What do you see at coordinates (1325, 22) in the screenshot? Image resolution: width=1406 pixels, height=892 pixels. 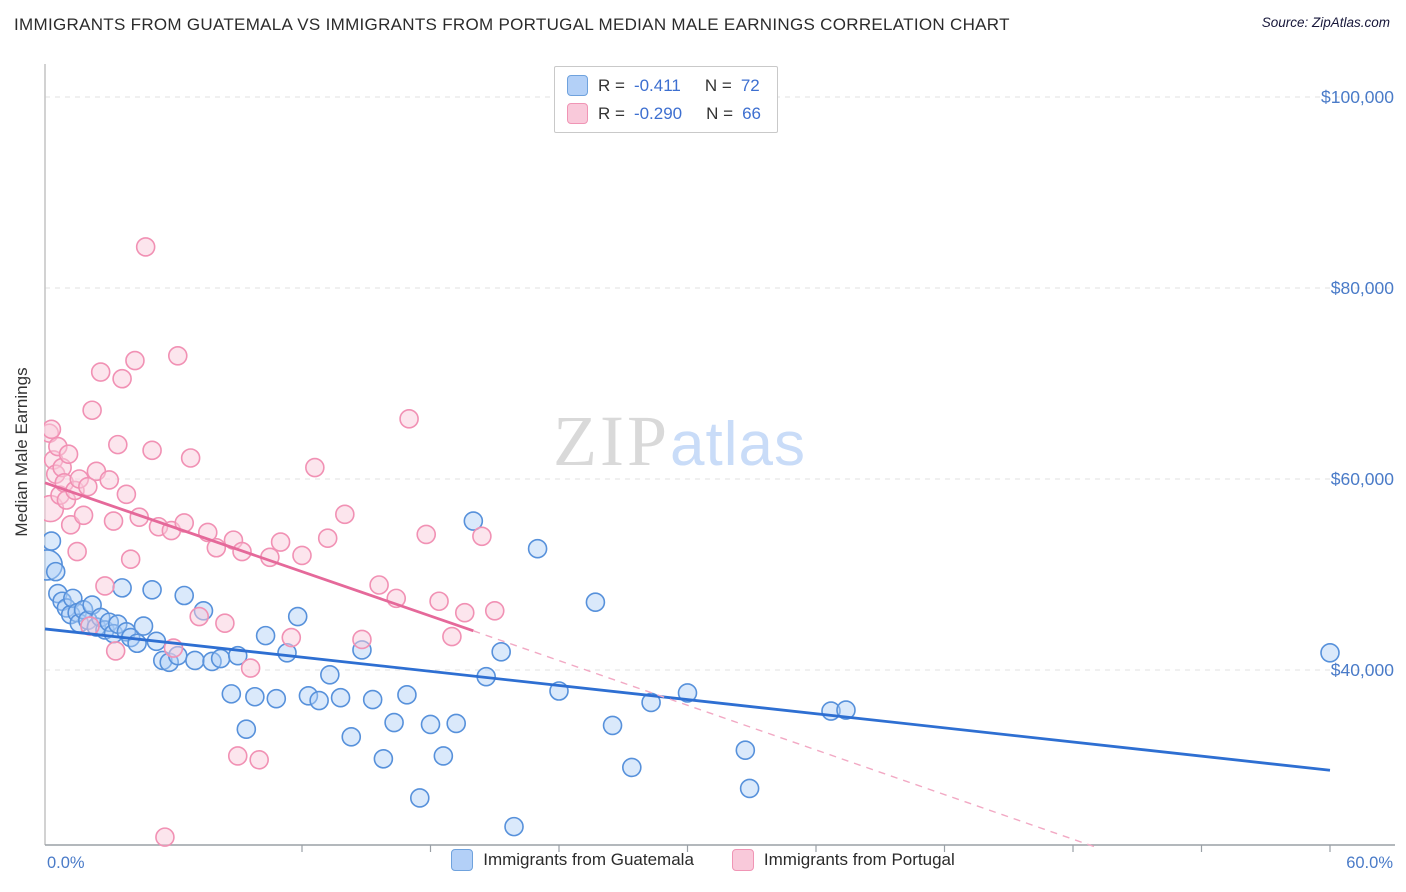 I see `source-attribution: Source: ZipAtlas.com` at bounding box center [1325, 22].